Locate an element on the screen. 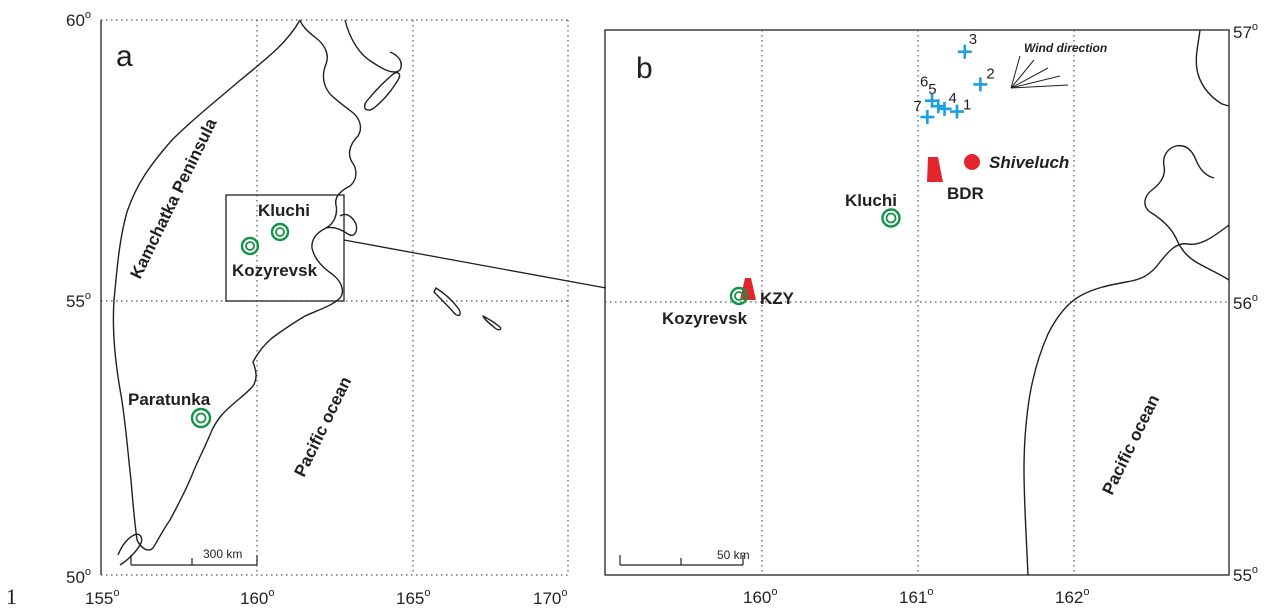 This screenshot has width=1286, height=611. x-tick-label: 155o is located at coordinates (102, 597).